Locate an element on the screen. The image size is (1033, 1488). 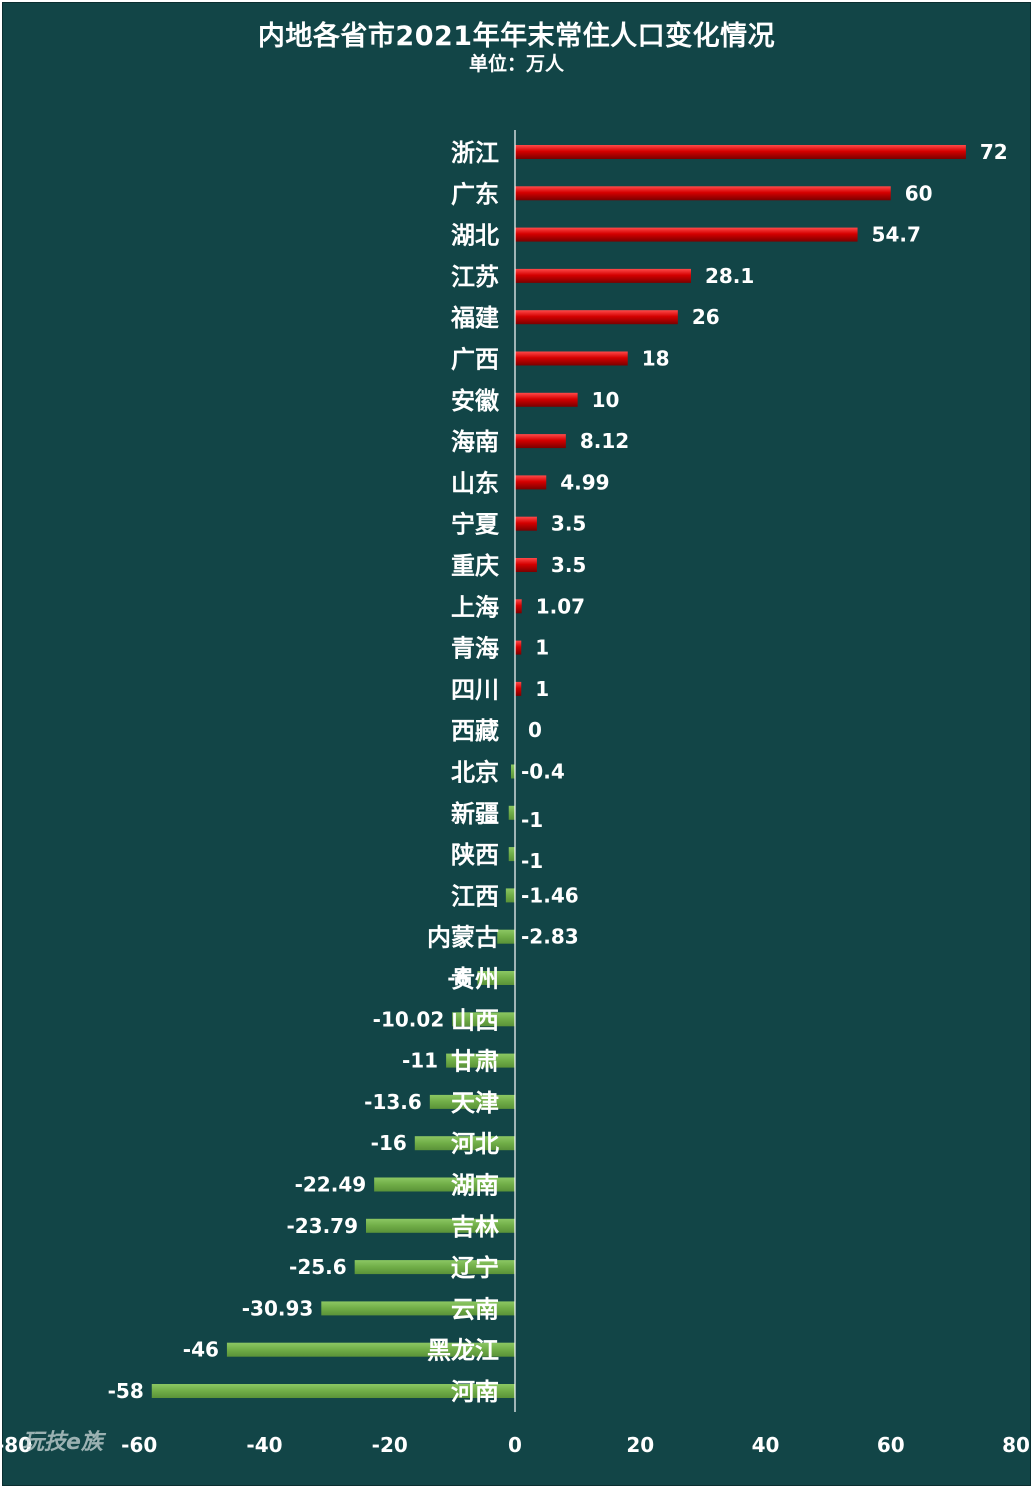
value-label: -58 is located at coordinates (126, 1391).